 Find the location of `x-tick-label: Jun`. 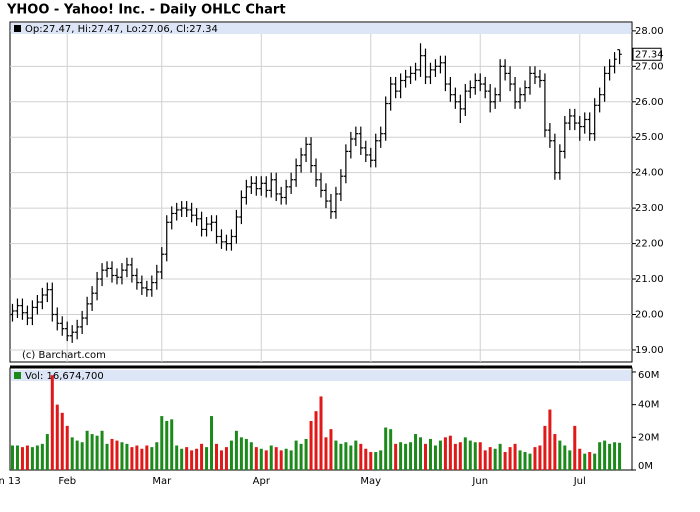

x-tick-label: Jun is located at coordinates (479, 481).